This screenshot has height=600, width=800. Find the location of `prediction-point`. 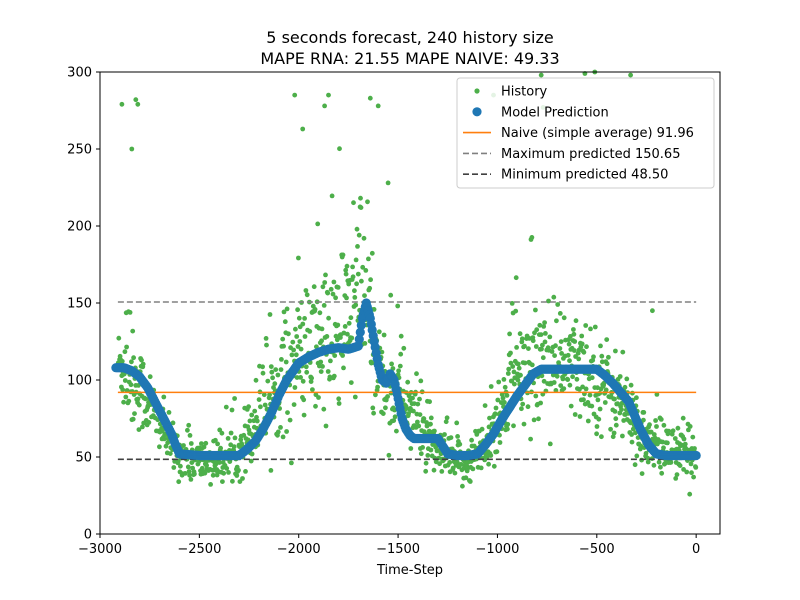

prediction-point is located at coordinates (361, 325).